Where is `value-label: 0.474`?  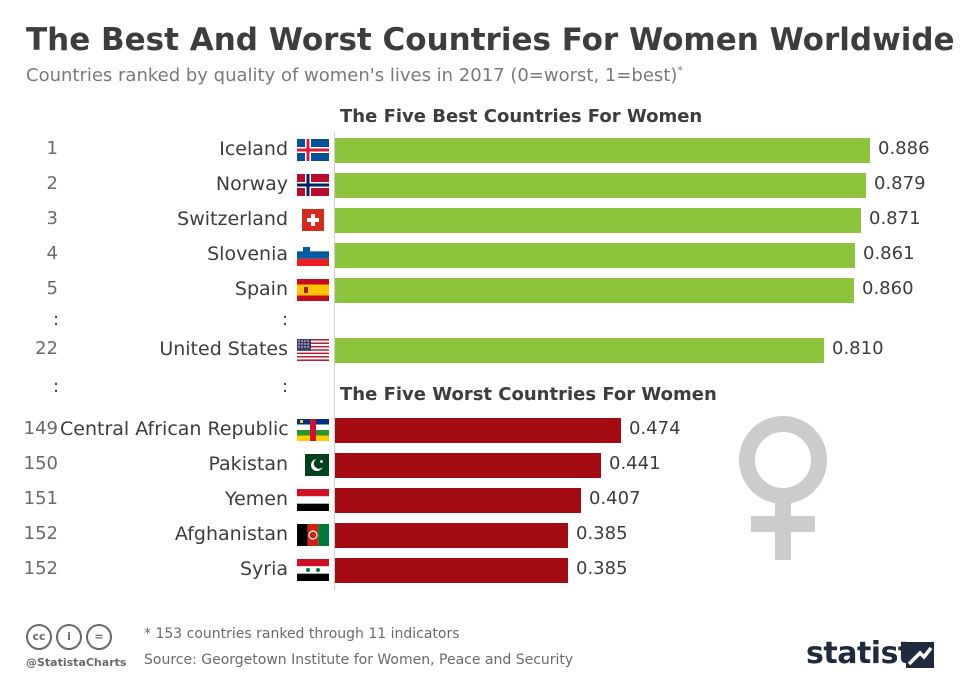 value-label: 0.474 is located at coordinates (655, 428).